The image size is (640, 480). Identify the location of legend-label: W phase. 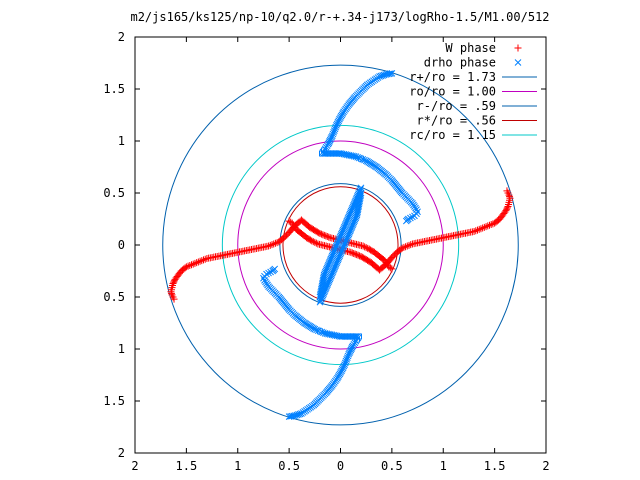
(470, 48).